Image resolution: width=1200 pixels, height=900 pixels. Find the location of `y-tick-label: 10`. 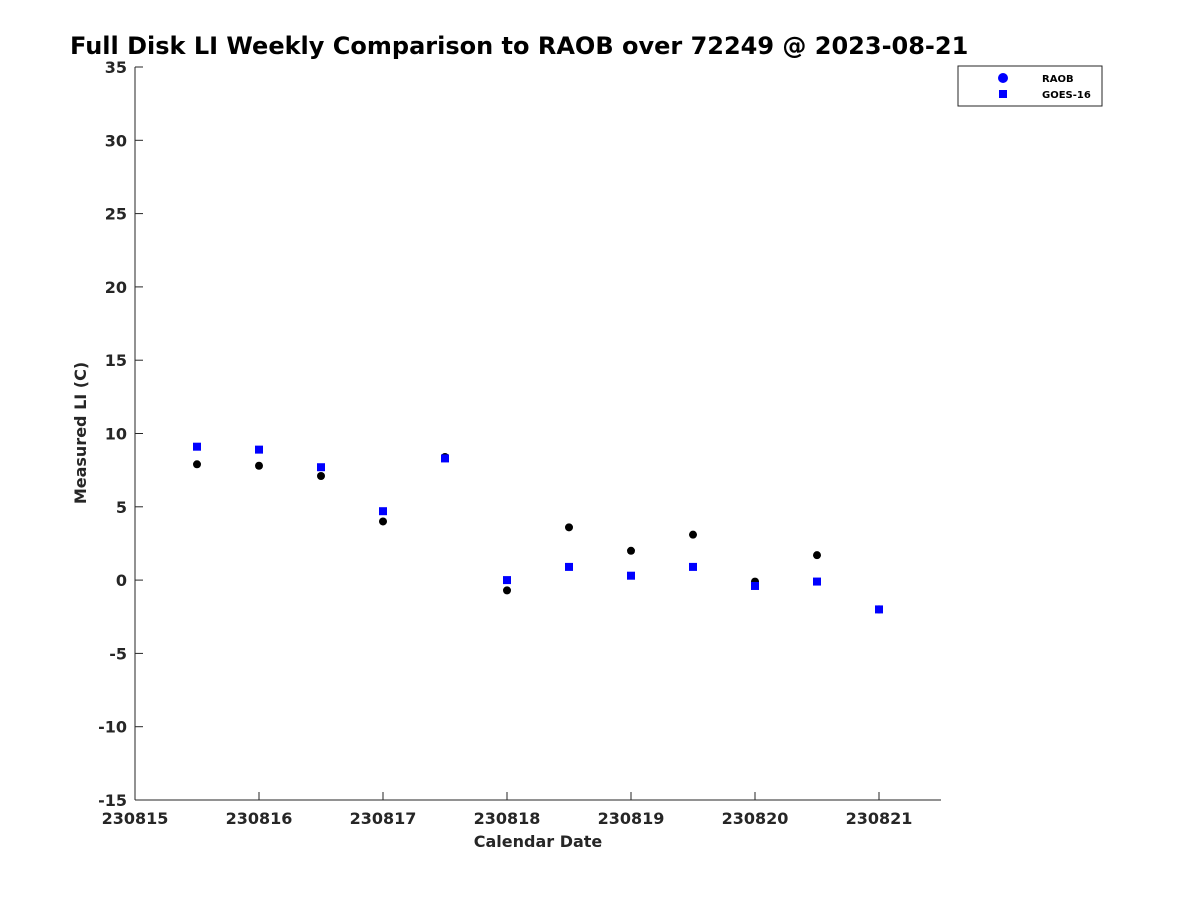

y-tick-label: 10 is located at coordinates (116, 434).